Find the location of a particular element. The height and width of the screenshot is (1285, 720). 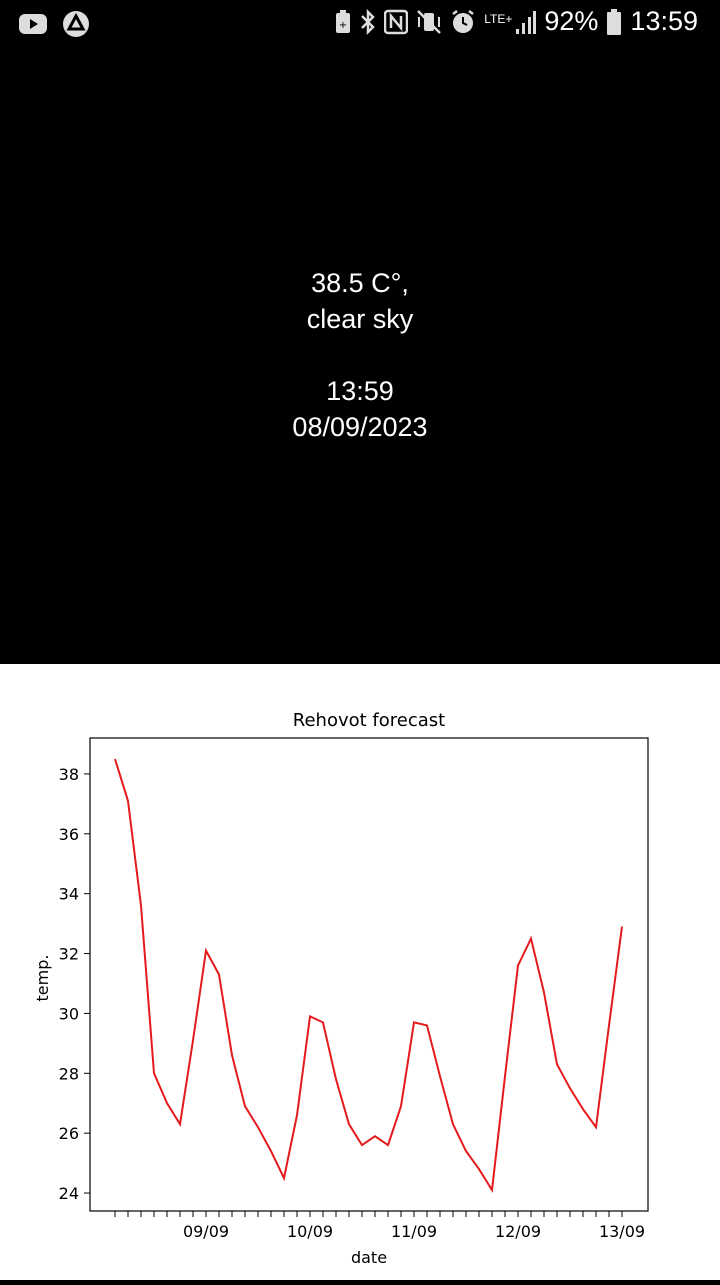

status-time: 13:59 is located at coordinates (664, 21).